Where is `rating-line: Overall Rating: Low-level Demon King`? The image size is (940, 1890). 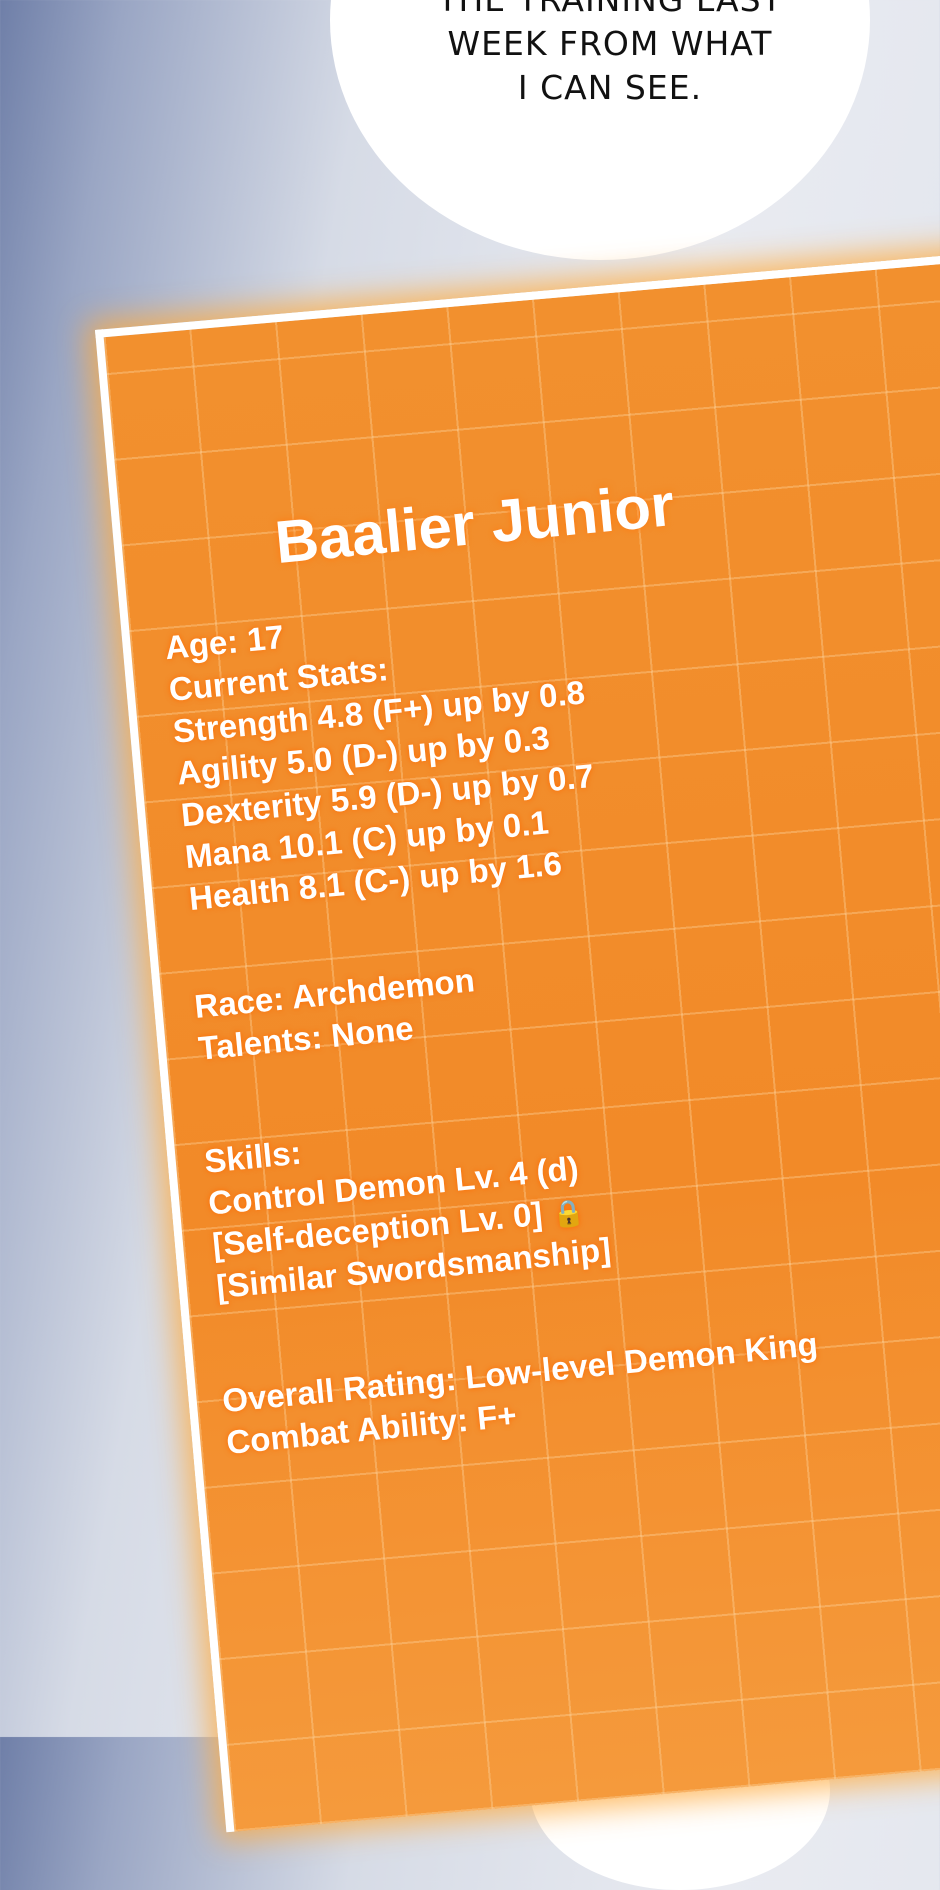
rating-line: Overall Rating: Low-level Demon King is located at coordinates (520, 1372).